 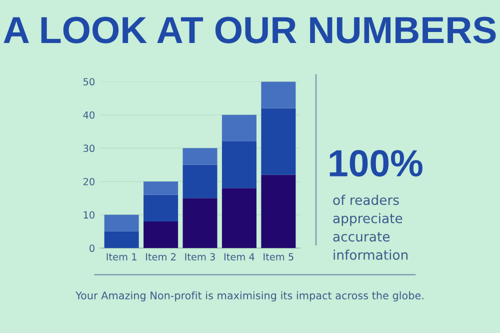 What do you see at coordinates (92, 248) in the screenshot?
I see `y-tick-label: 0` at bounding box center [92, 248].